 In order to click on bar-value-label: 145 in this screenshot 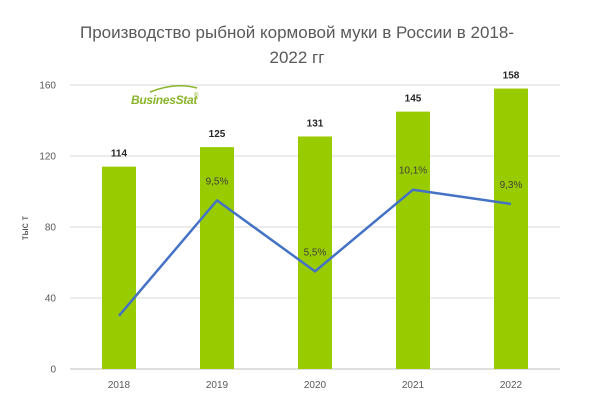, I will do `click(413, 99)`.